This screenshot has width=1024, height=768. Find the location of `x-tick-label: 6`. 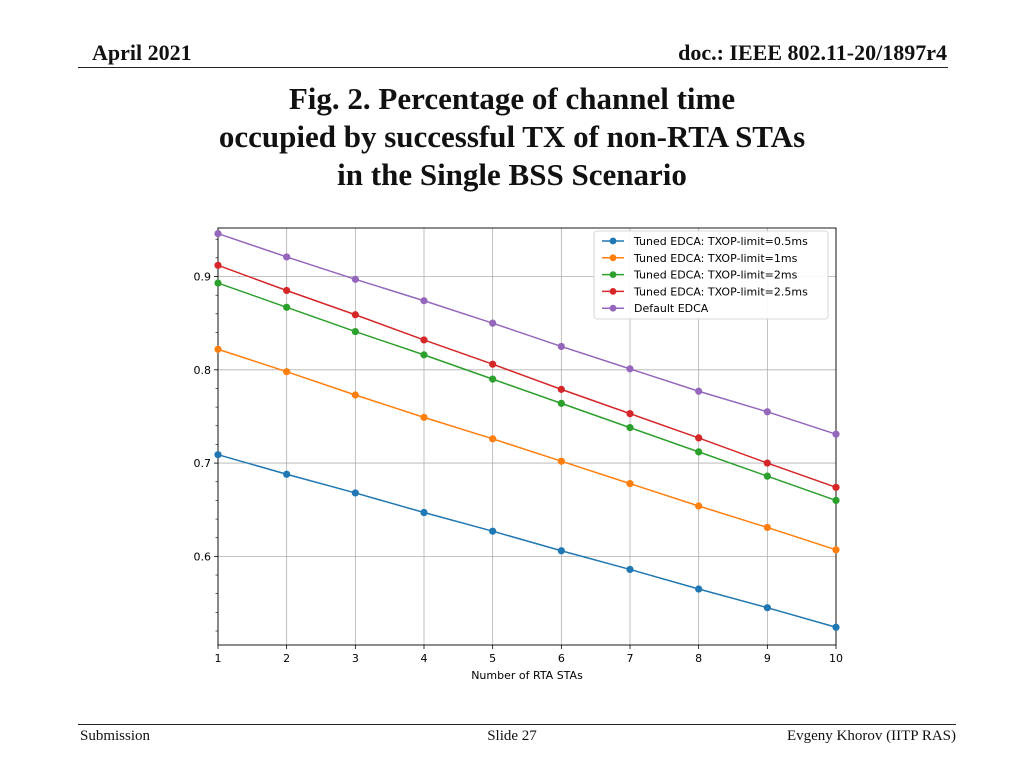

x-tick-label: 6 is located at coordinates (561, 658).